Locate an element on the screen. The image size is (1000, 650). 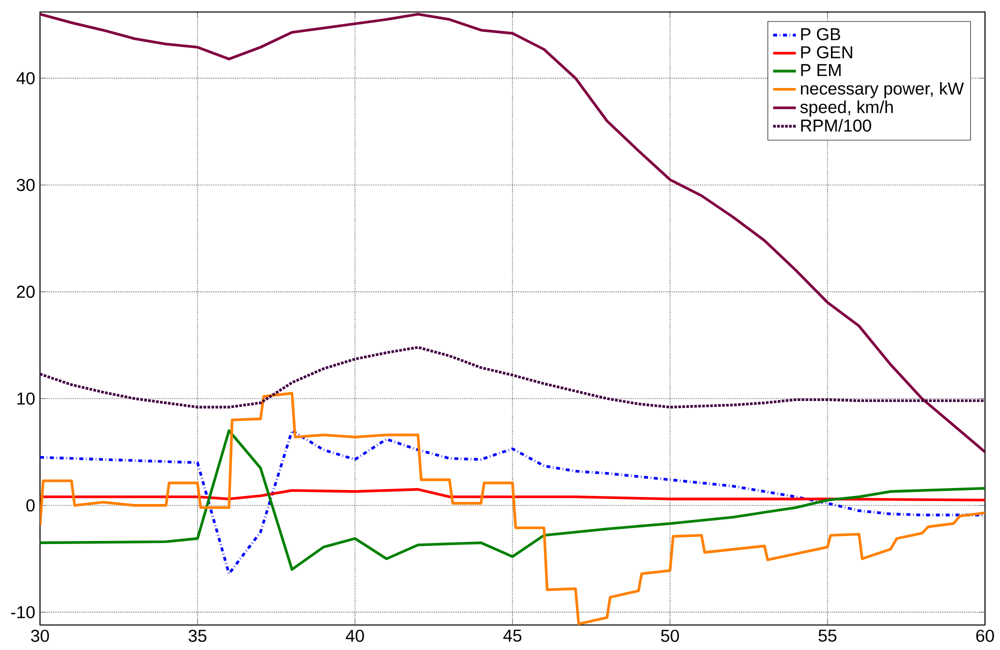
legend-label: P GB is located at coordinates (820, 34).